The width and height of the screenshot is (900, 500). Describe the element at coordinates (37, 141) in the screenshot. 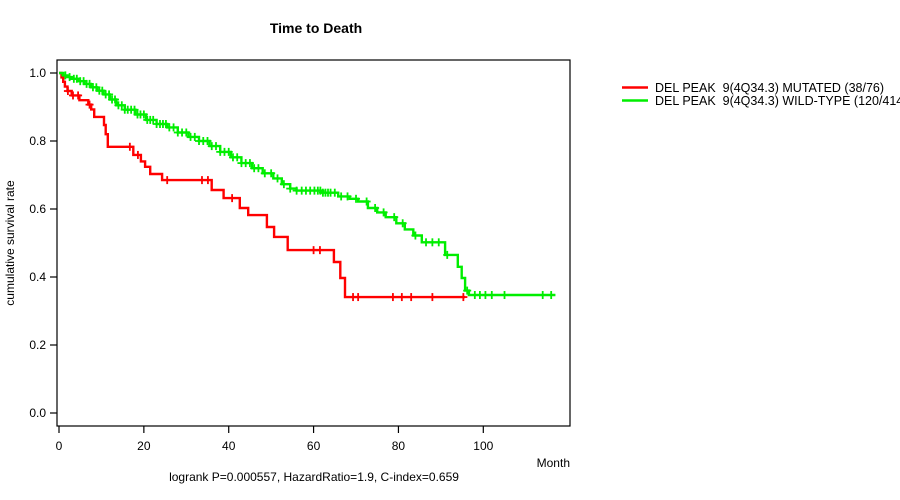

I see `y-tick-label: 0.8` at that location.